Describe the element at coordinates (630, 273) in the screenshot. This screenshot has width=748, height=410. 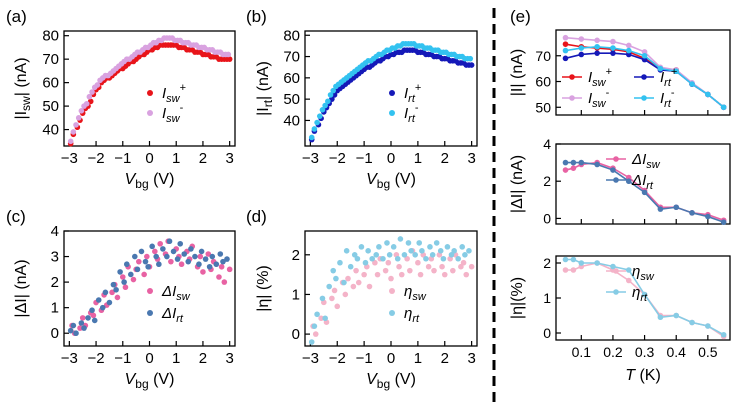
I see `legend-entry: ηsw` at that location.